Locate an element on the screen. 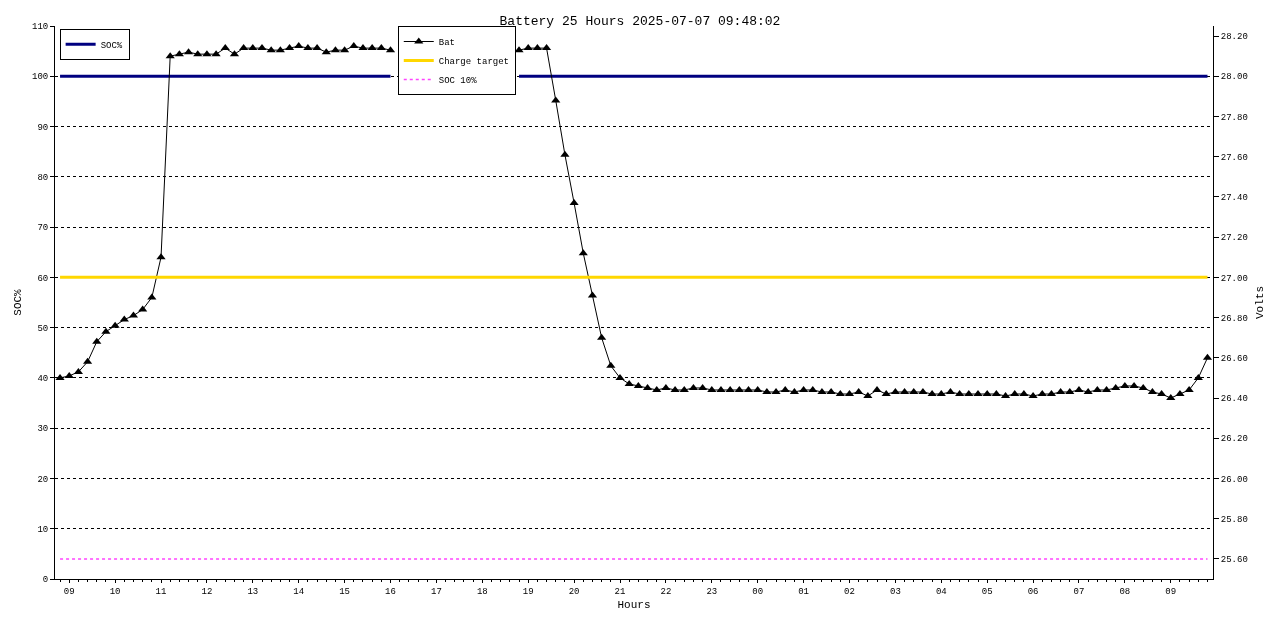  y-tick-label: 10 is located at coordinates (43, 529).